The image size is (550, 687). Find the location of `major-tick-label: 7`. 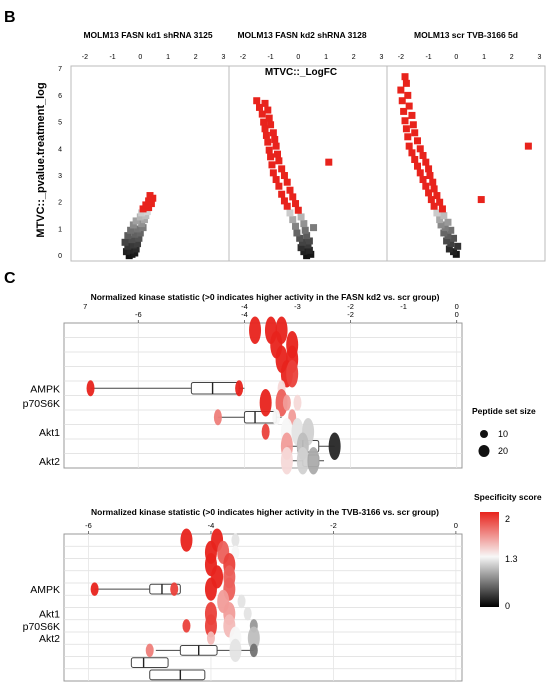

major-tick-label: 7 is located at coordinates (85, 306).